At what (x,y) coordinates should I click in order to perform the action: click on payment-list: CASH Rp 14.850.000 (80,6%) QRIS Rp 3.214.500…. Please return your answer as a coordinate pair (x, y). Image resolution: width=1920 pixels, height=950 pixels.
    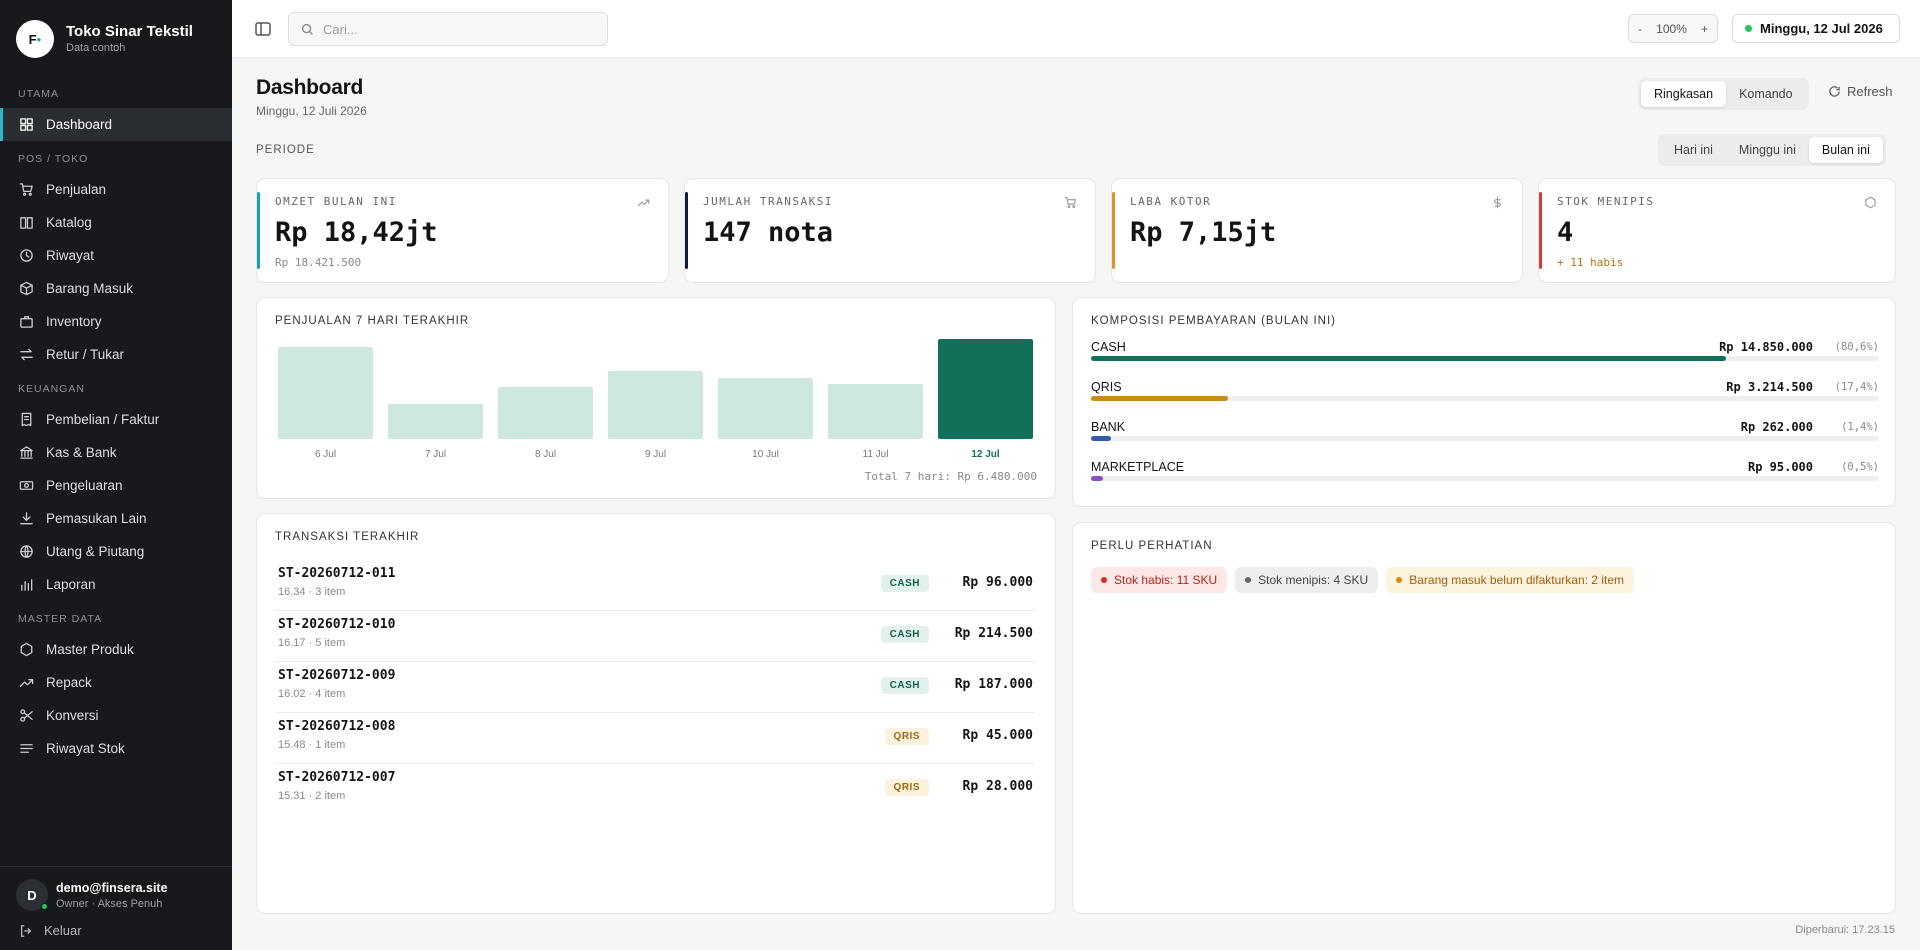
    Looking at the image, I should click on (1485, 420).